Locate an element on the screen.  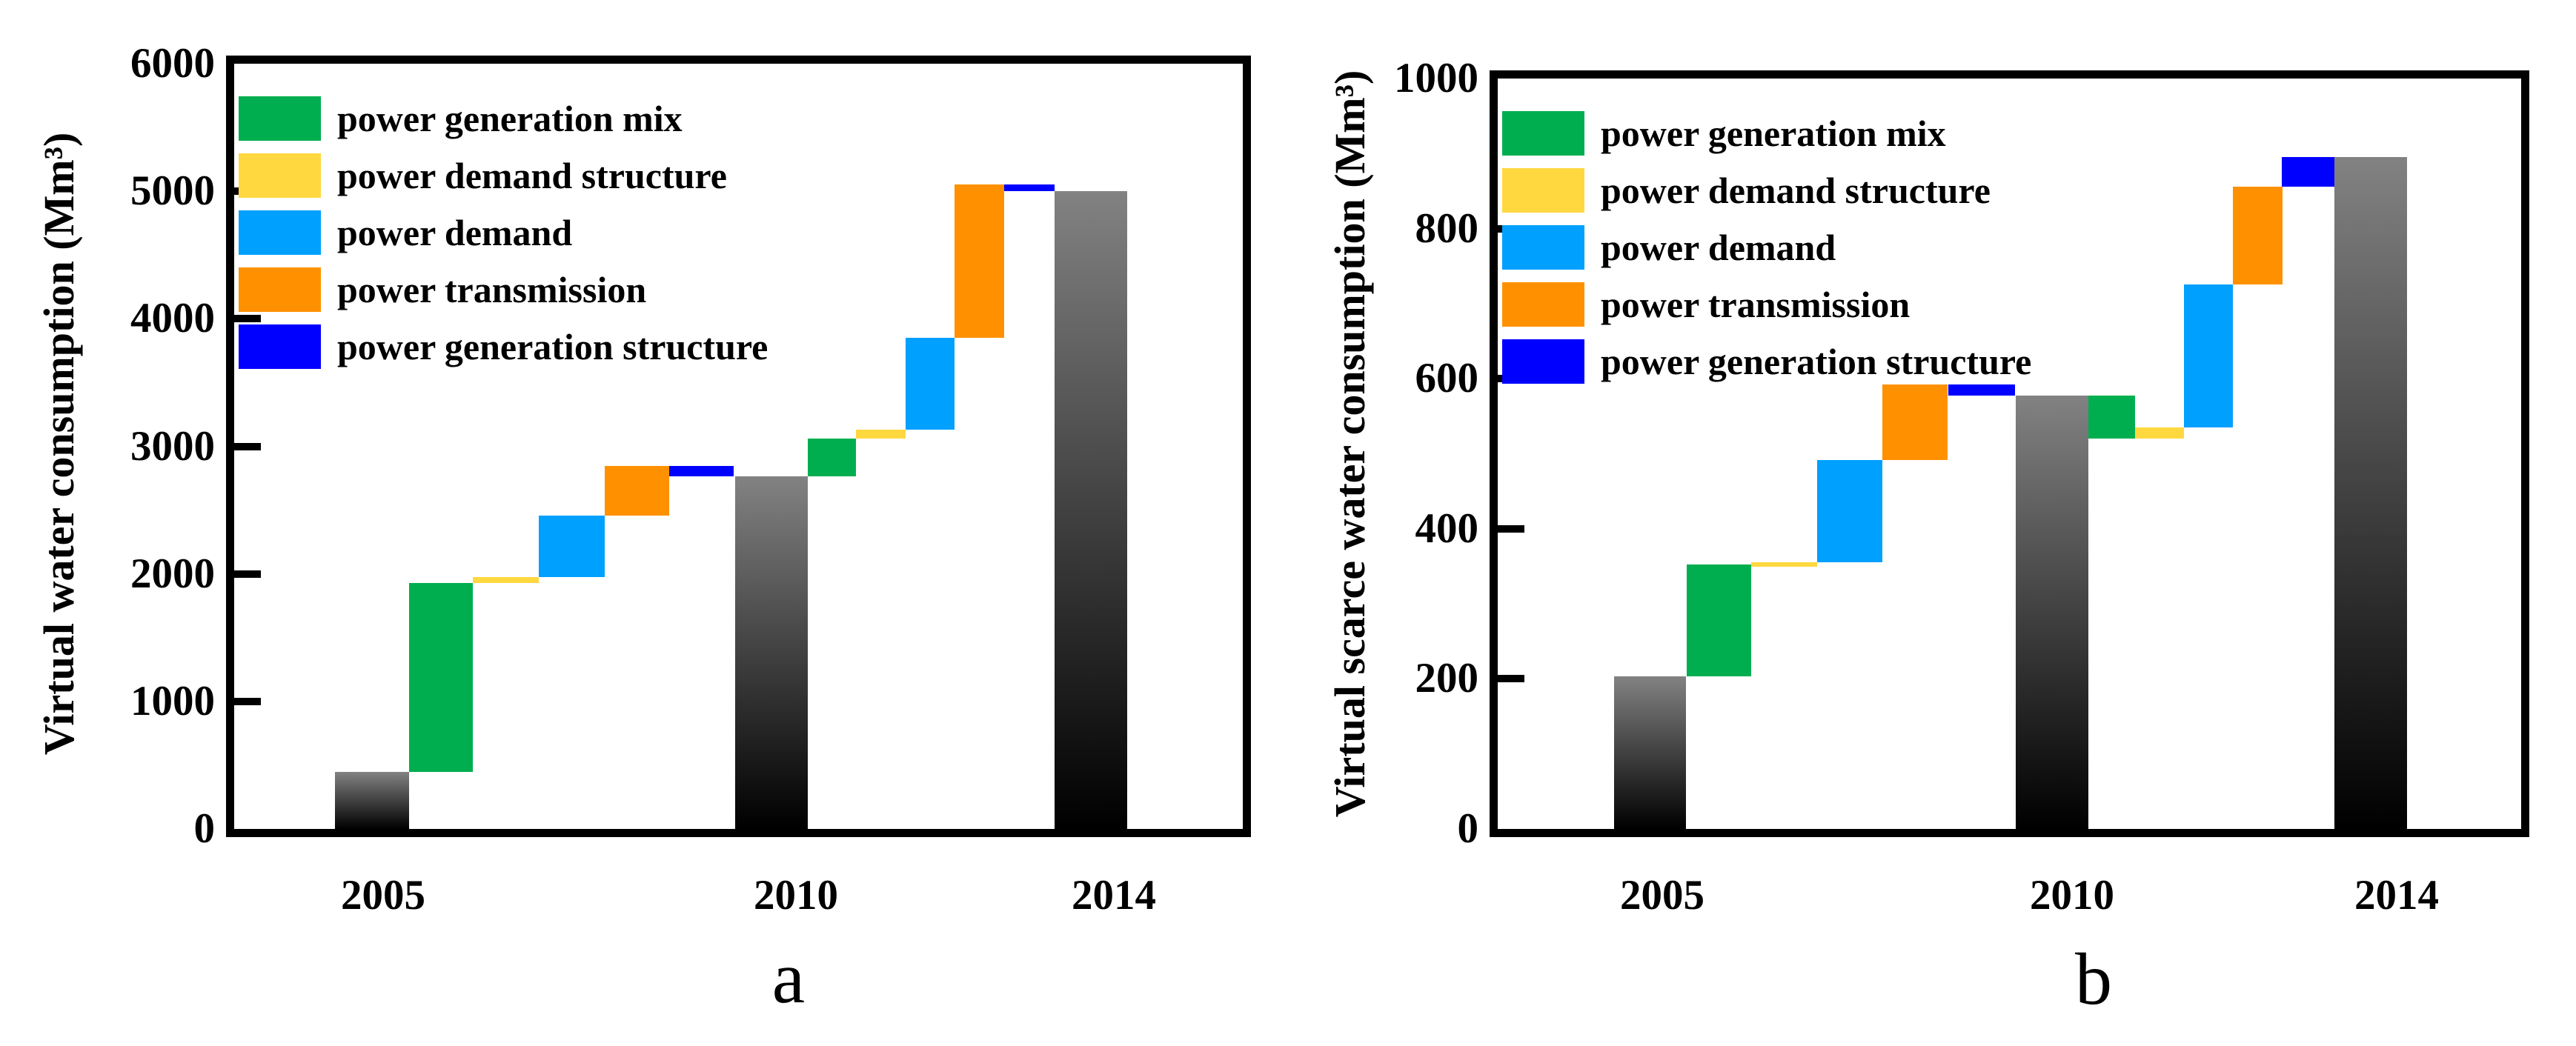
y-tick-label: 5000 is located at coordinates (172, 191).